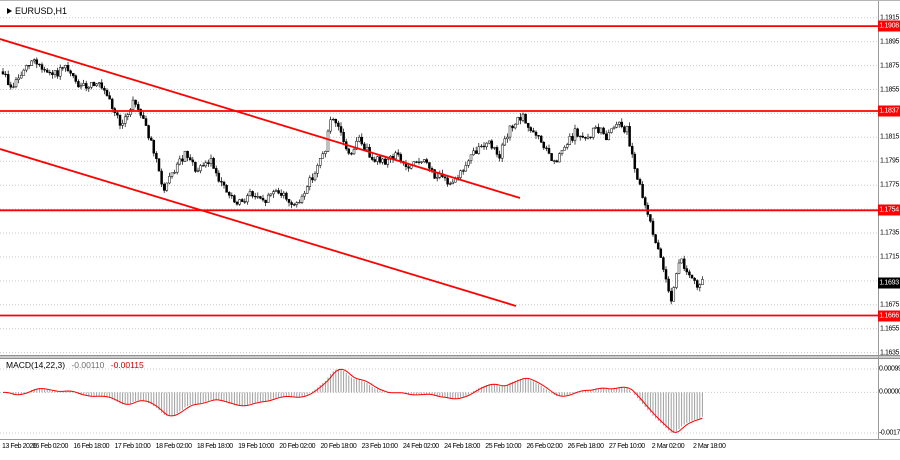 The image size is (900, 460). Describe the element at coordinates (91, 446) in the screenshot. I see `time-axis-label: 16 Feb 18:00` at that location.